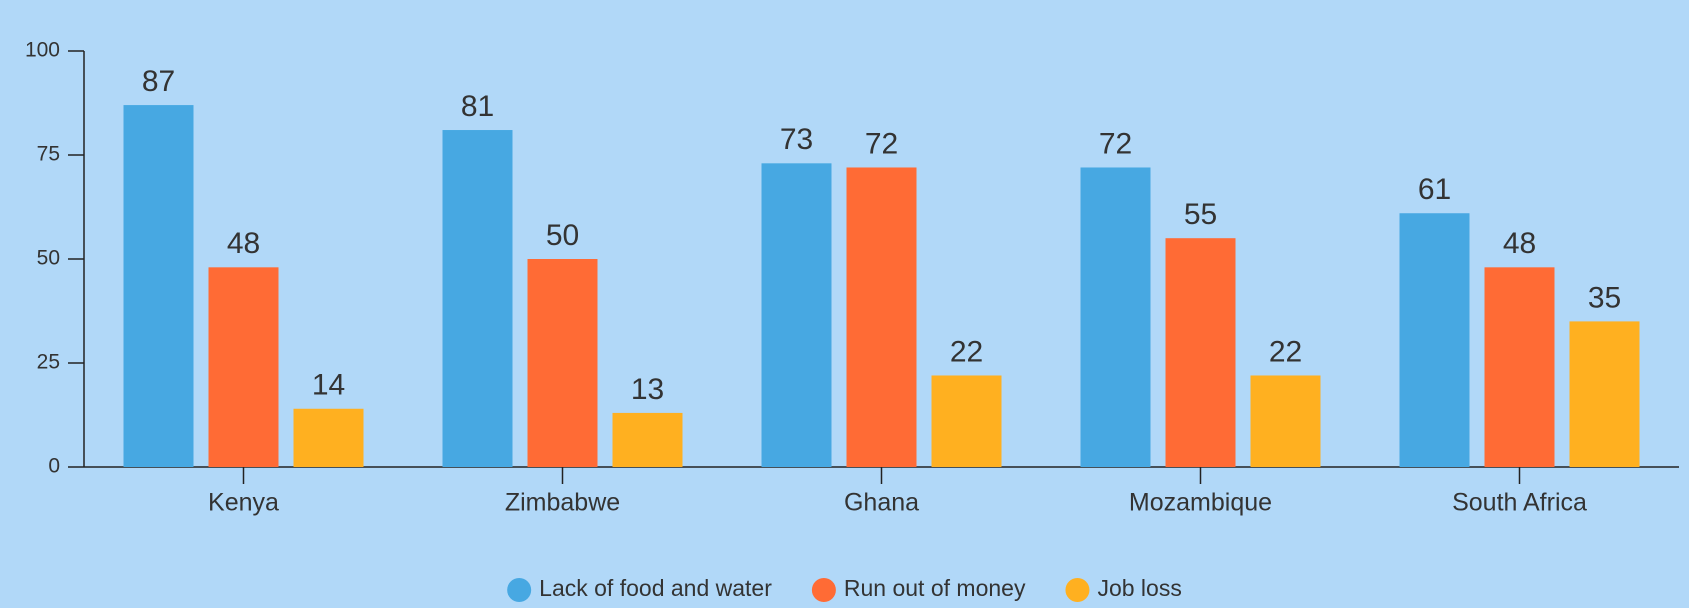 The height and width of the screenshot is (608, 1689). What do you see at coordinates (1139, 588) in the screenshot?
I see `legend-label: Job loss` at bounding box center [1139, 588].